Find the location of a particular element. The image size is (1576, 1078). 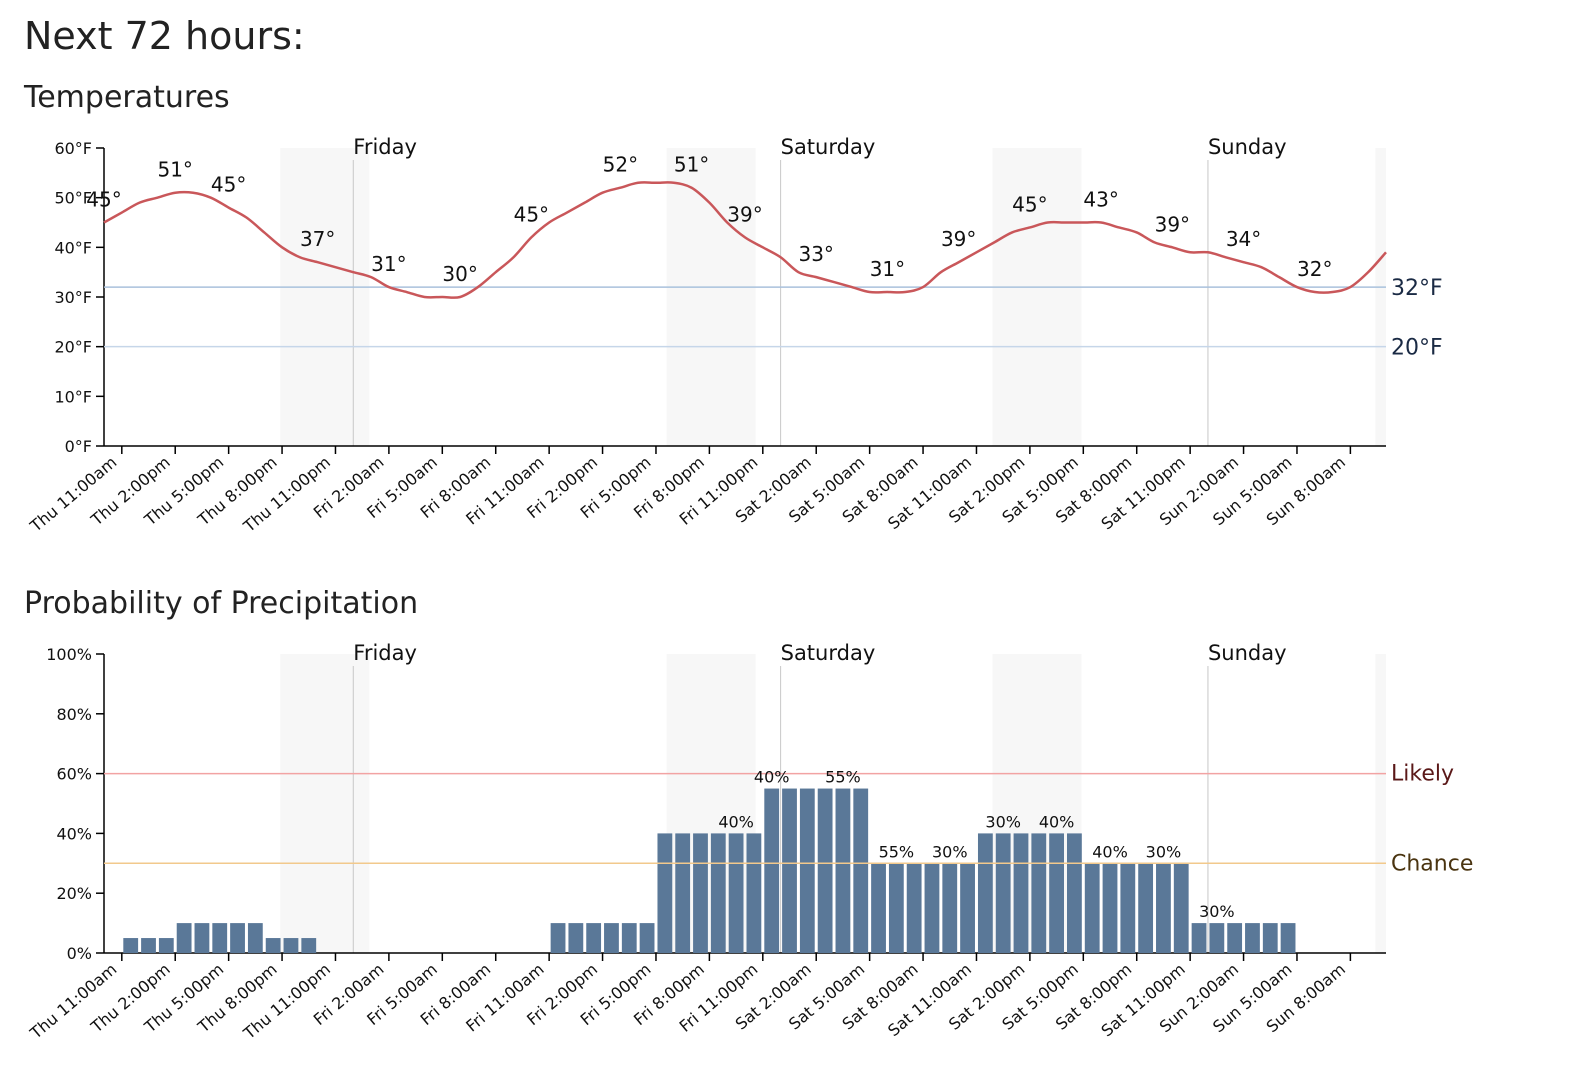

y-tick-label: 0°F is located at coordinates (78, 446).